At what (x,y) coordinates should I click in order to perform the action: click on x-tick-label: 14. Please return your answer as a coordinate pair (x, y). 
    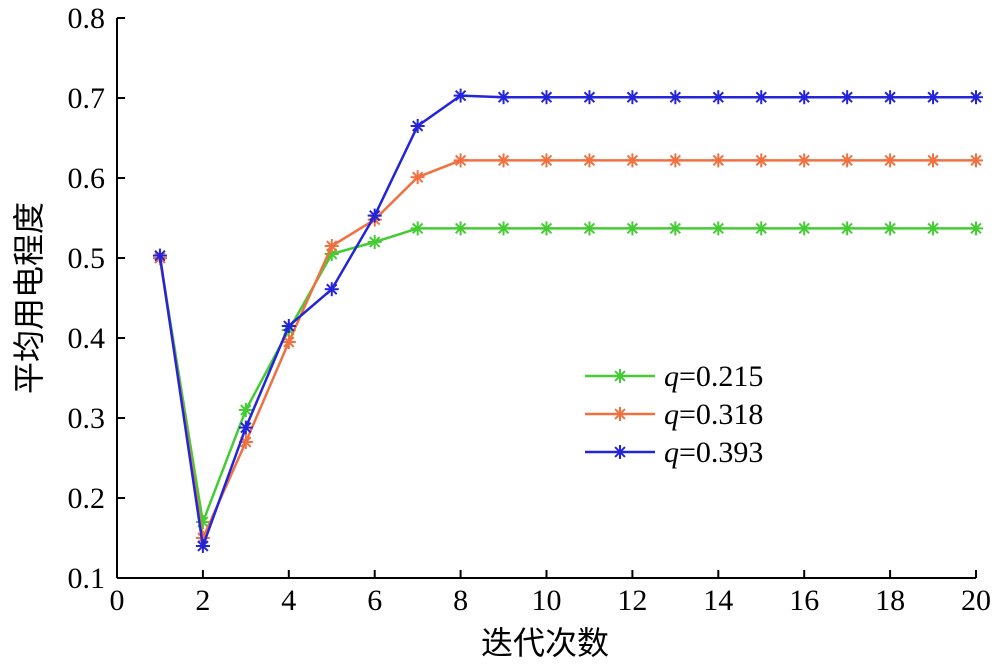
    Looking at the image, I should click on (718, 600).